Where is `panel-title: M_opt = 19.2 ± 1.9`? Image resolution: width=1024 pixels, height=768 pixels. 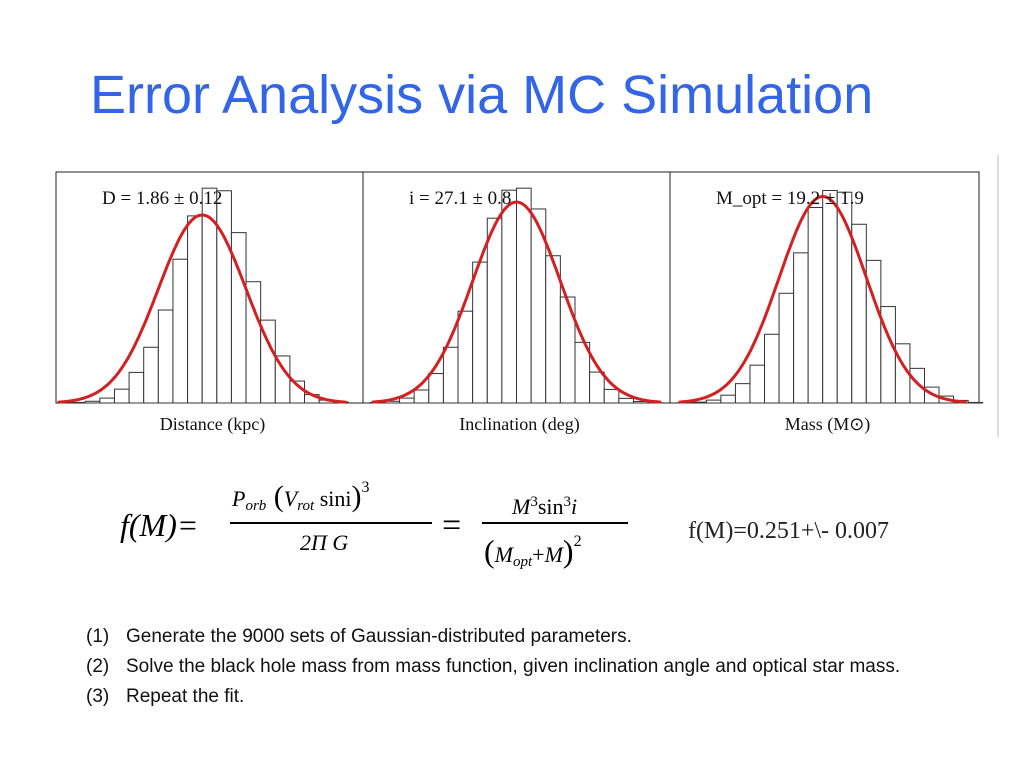
panel-title: M_opt = 19.2 ± 1.9 is located at coordinates (790, 198).